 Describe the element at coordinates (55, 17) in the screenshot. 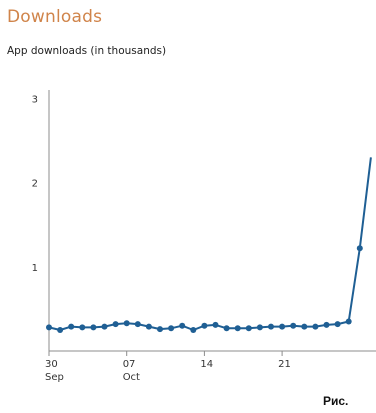

I see `chart-title: Downloads` at that location.